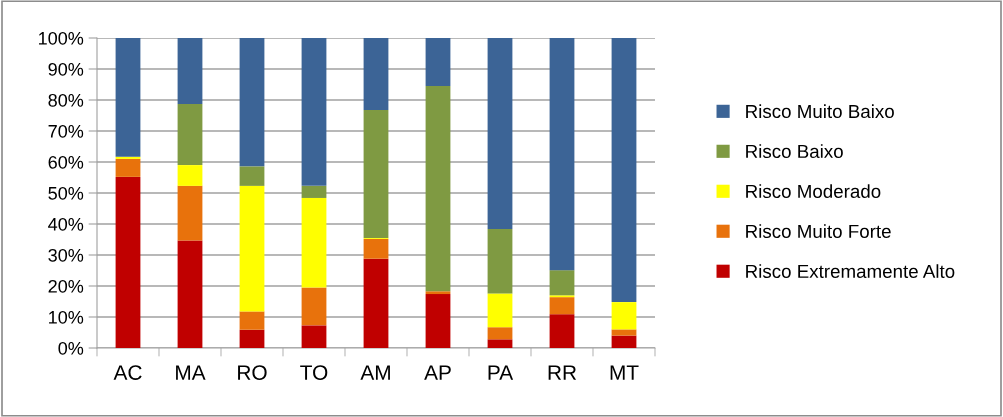  Describe the element at coordinates (794, 151) in the screenshot. I see `legend-label: Risco Baixo` at that location.